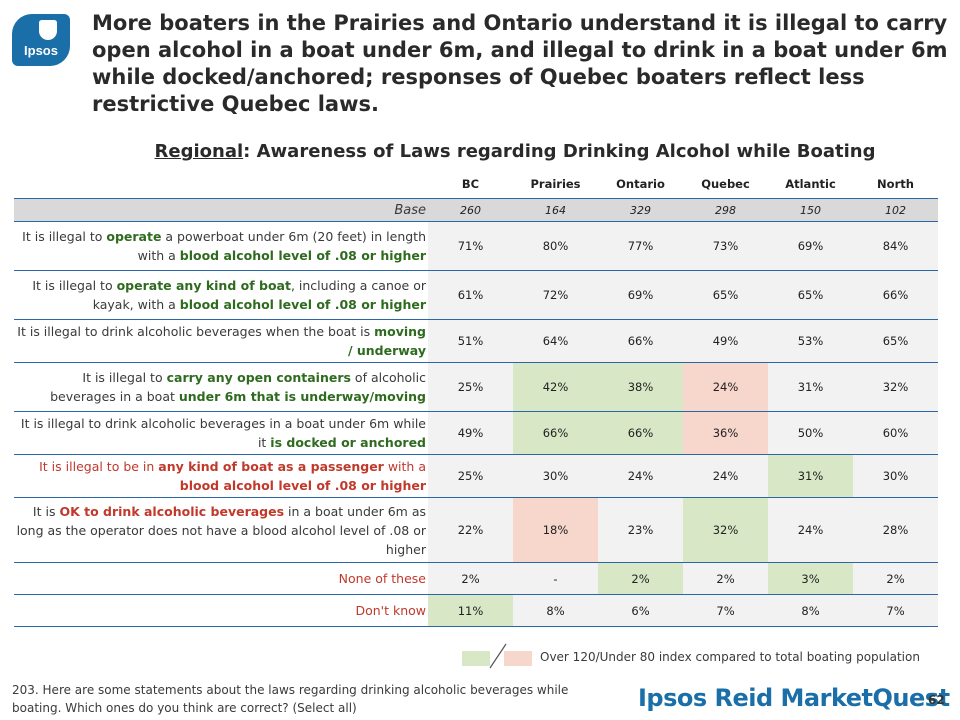  What do you see at coordinates (555, 341) in the screenshot?
I see `cell-value: 64%` at bounding box center [555, 341].